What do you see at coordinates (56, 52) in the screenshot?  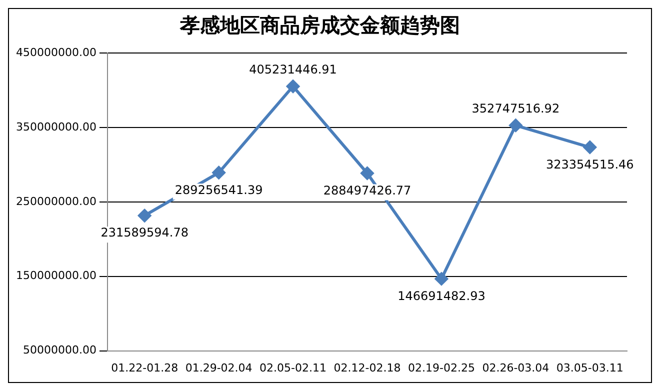 I see `y-tick-label: 450000000.00` at bounding box center [56, 52].